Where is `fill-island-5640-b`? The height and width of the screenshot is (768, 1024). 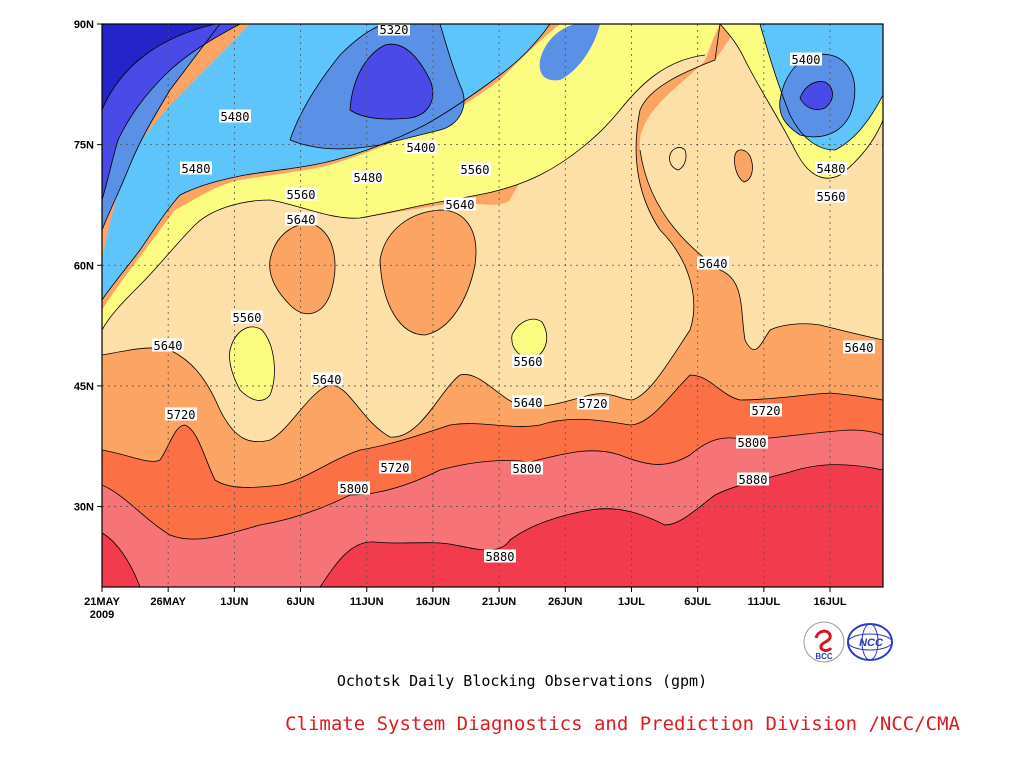
fill-island-5640-b is located at coordinates (428, 272).